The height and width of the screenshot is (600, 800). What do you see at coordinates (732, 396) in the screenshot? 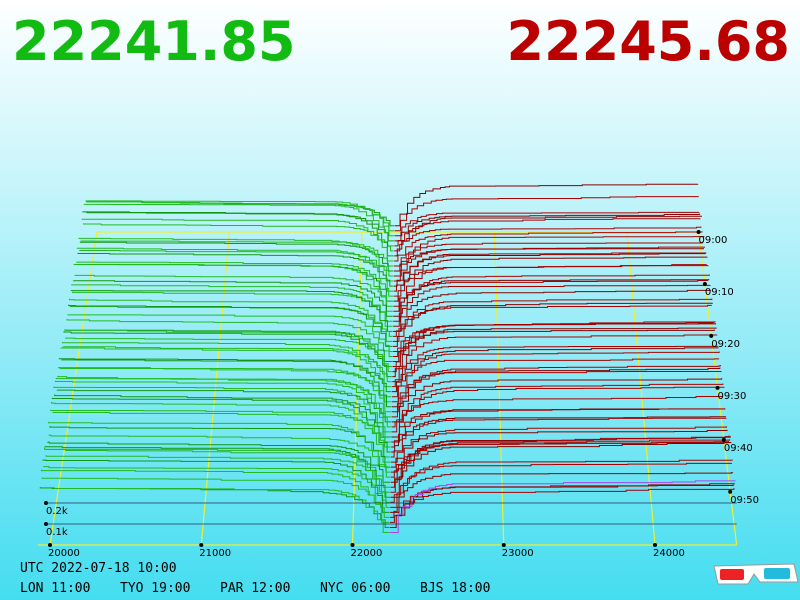
I see `time-tick-label: 09:30` at bounding box center [732, 396].